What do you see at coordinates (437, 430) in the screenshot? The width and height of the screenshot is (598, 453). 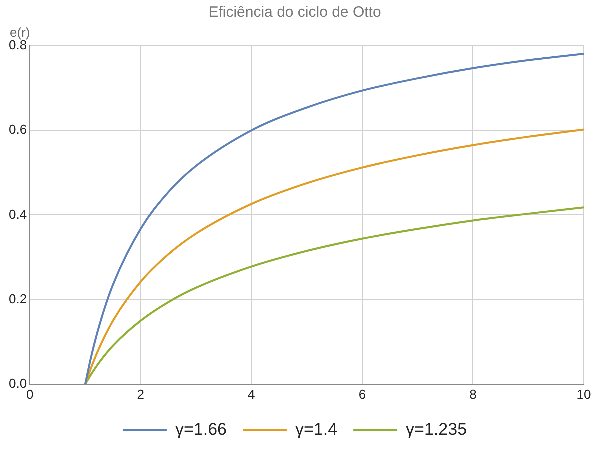 I see `legend-label: γ=1.235` at bounding box center [437, 430].